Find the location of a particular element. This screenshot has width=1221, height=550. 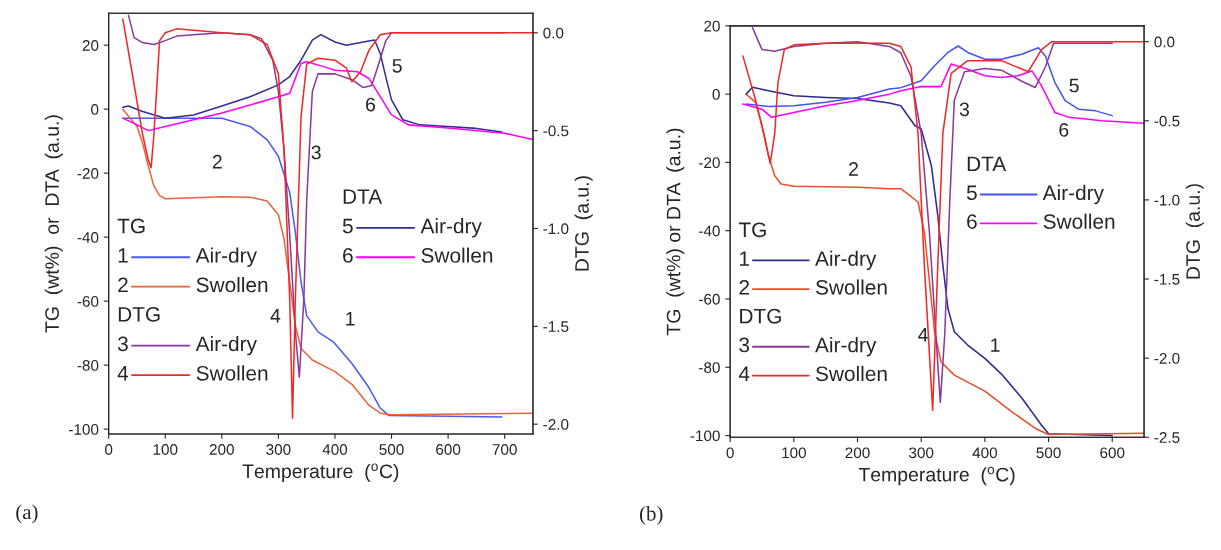

text: (b) is located at coordinates (651, 515).